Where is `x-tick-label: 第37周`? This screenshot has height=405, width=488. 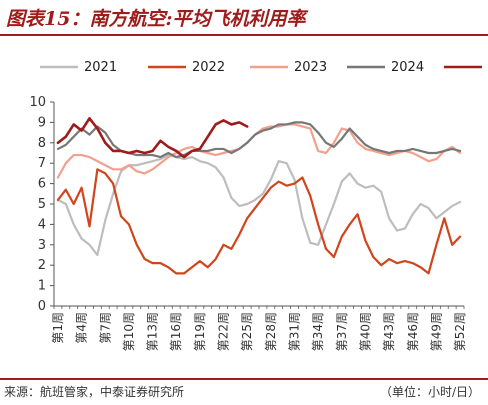 x-tick-label: 第37周 is located at coordinates (342, 331).